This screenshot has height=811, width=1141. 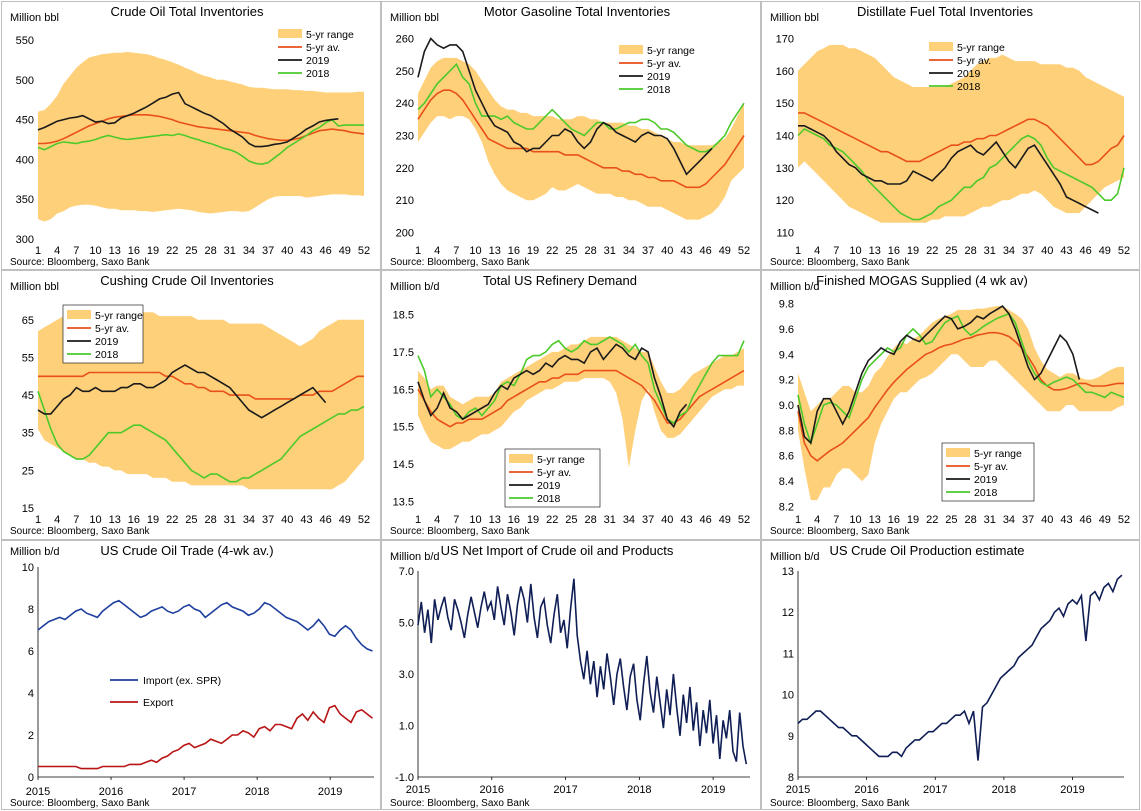 What do you see at coordinates (786, 406) in the screenshot?
I see `y-tick-label: 9.0` at bounding box center [786, 406].